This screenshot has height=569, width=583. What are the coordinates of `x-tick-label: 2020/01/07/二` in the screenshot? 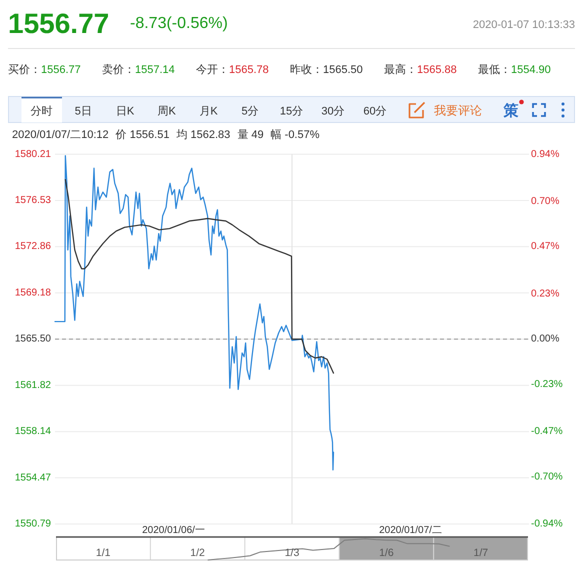 It's located at (410, 530).